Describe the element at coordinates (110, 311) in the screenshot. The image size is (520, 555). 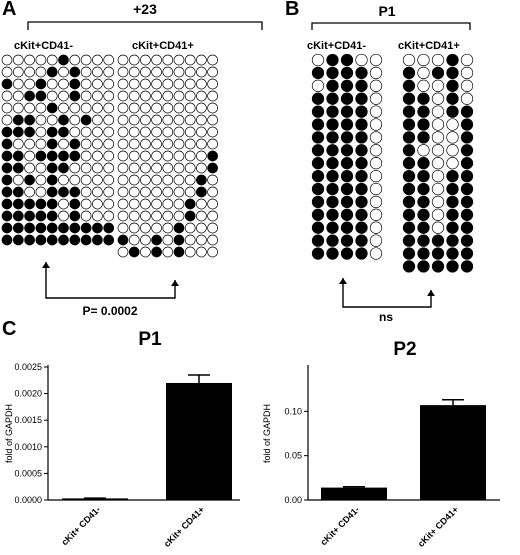
I see `panel-a-p-value: P= 0.0002` at that location.